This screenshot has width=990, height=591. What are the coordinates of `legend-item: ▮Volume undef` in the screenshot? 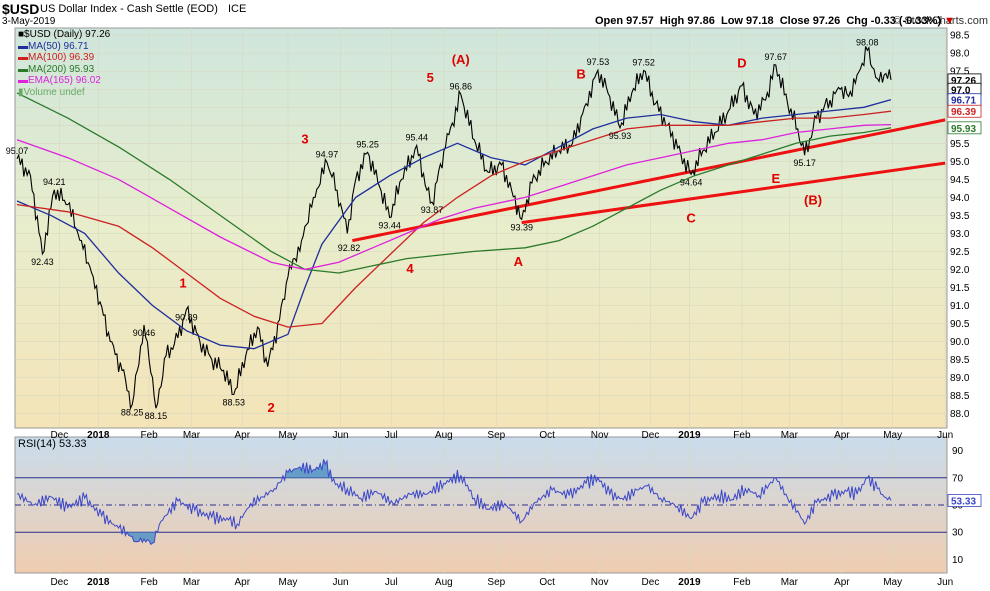 It's located at (64, 93).